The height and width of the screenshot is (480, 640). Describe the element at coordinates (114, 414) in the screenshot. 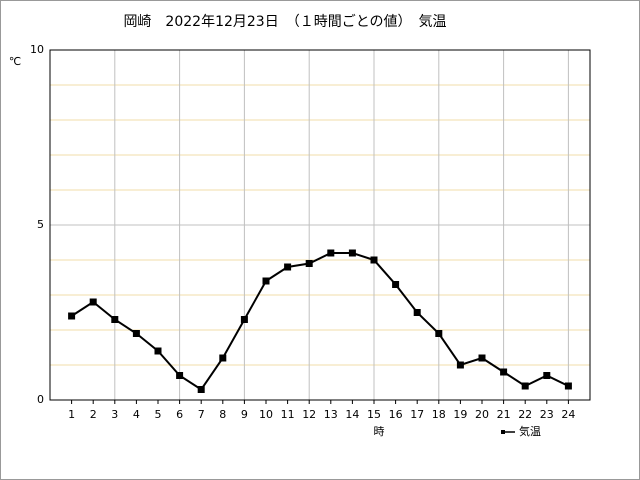

I see `x-tick-label: 3` at that location.